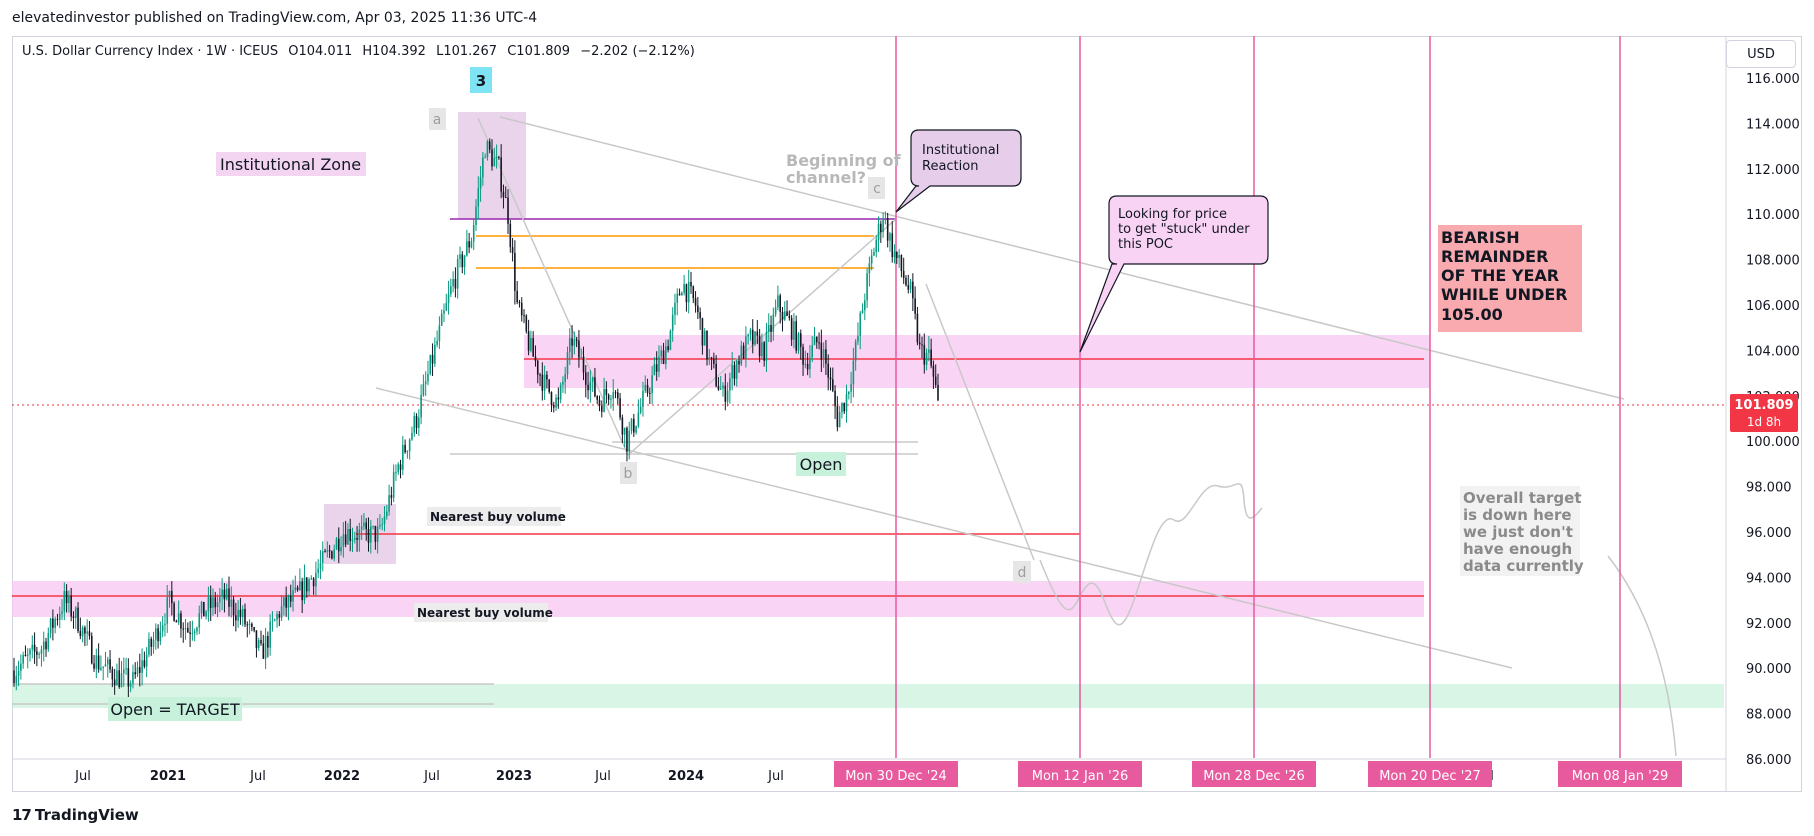  What do you see at coordinates (86, 815) in the screenshot?
I see `brand-label: TradingView` at bounding box center [86, 815].